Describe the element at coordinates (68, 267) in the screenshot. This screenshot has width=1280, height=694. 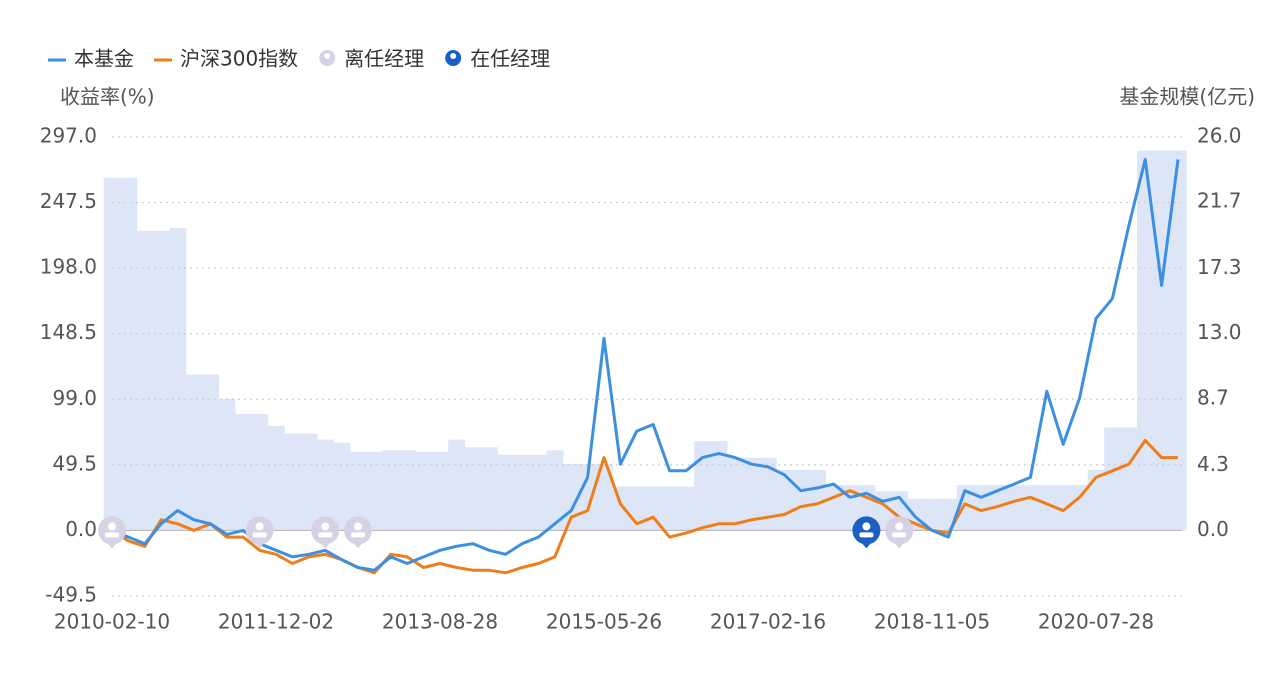
I see `y-tick-label: 198.0` at that location.